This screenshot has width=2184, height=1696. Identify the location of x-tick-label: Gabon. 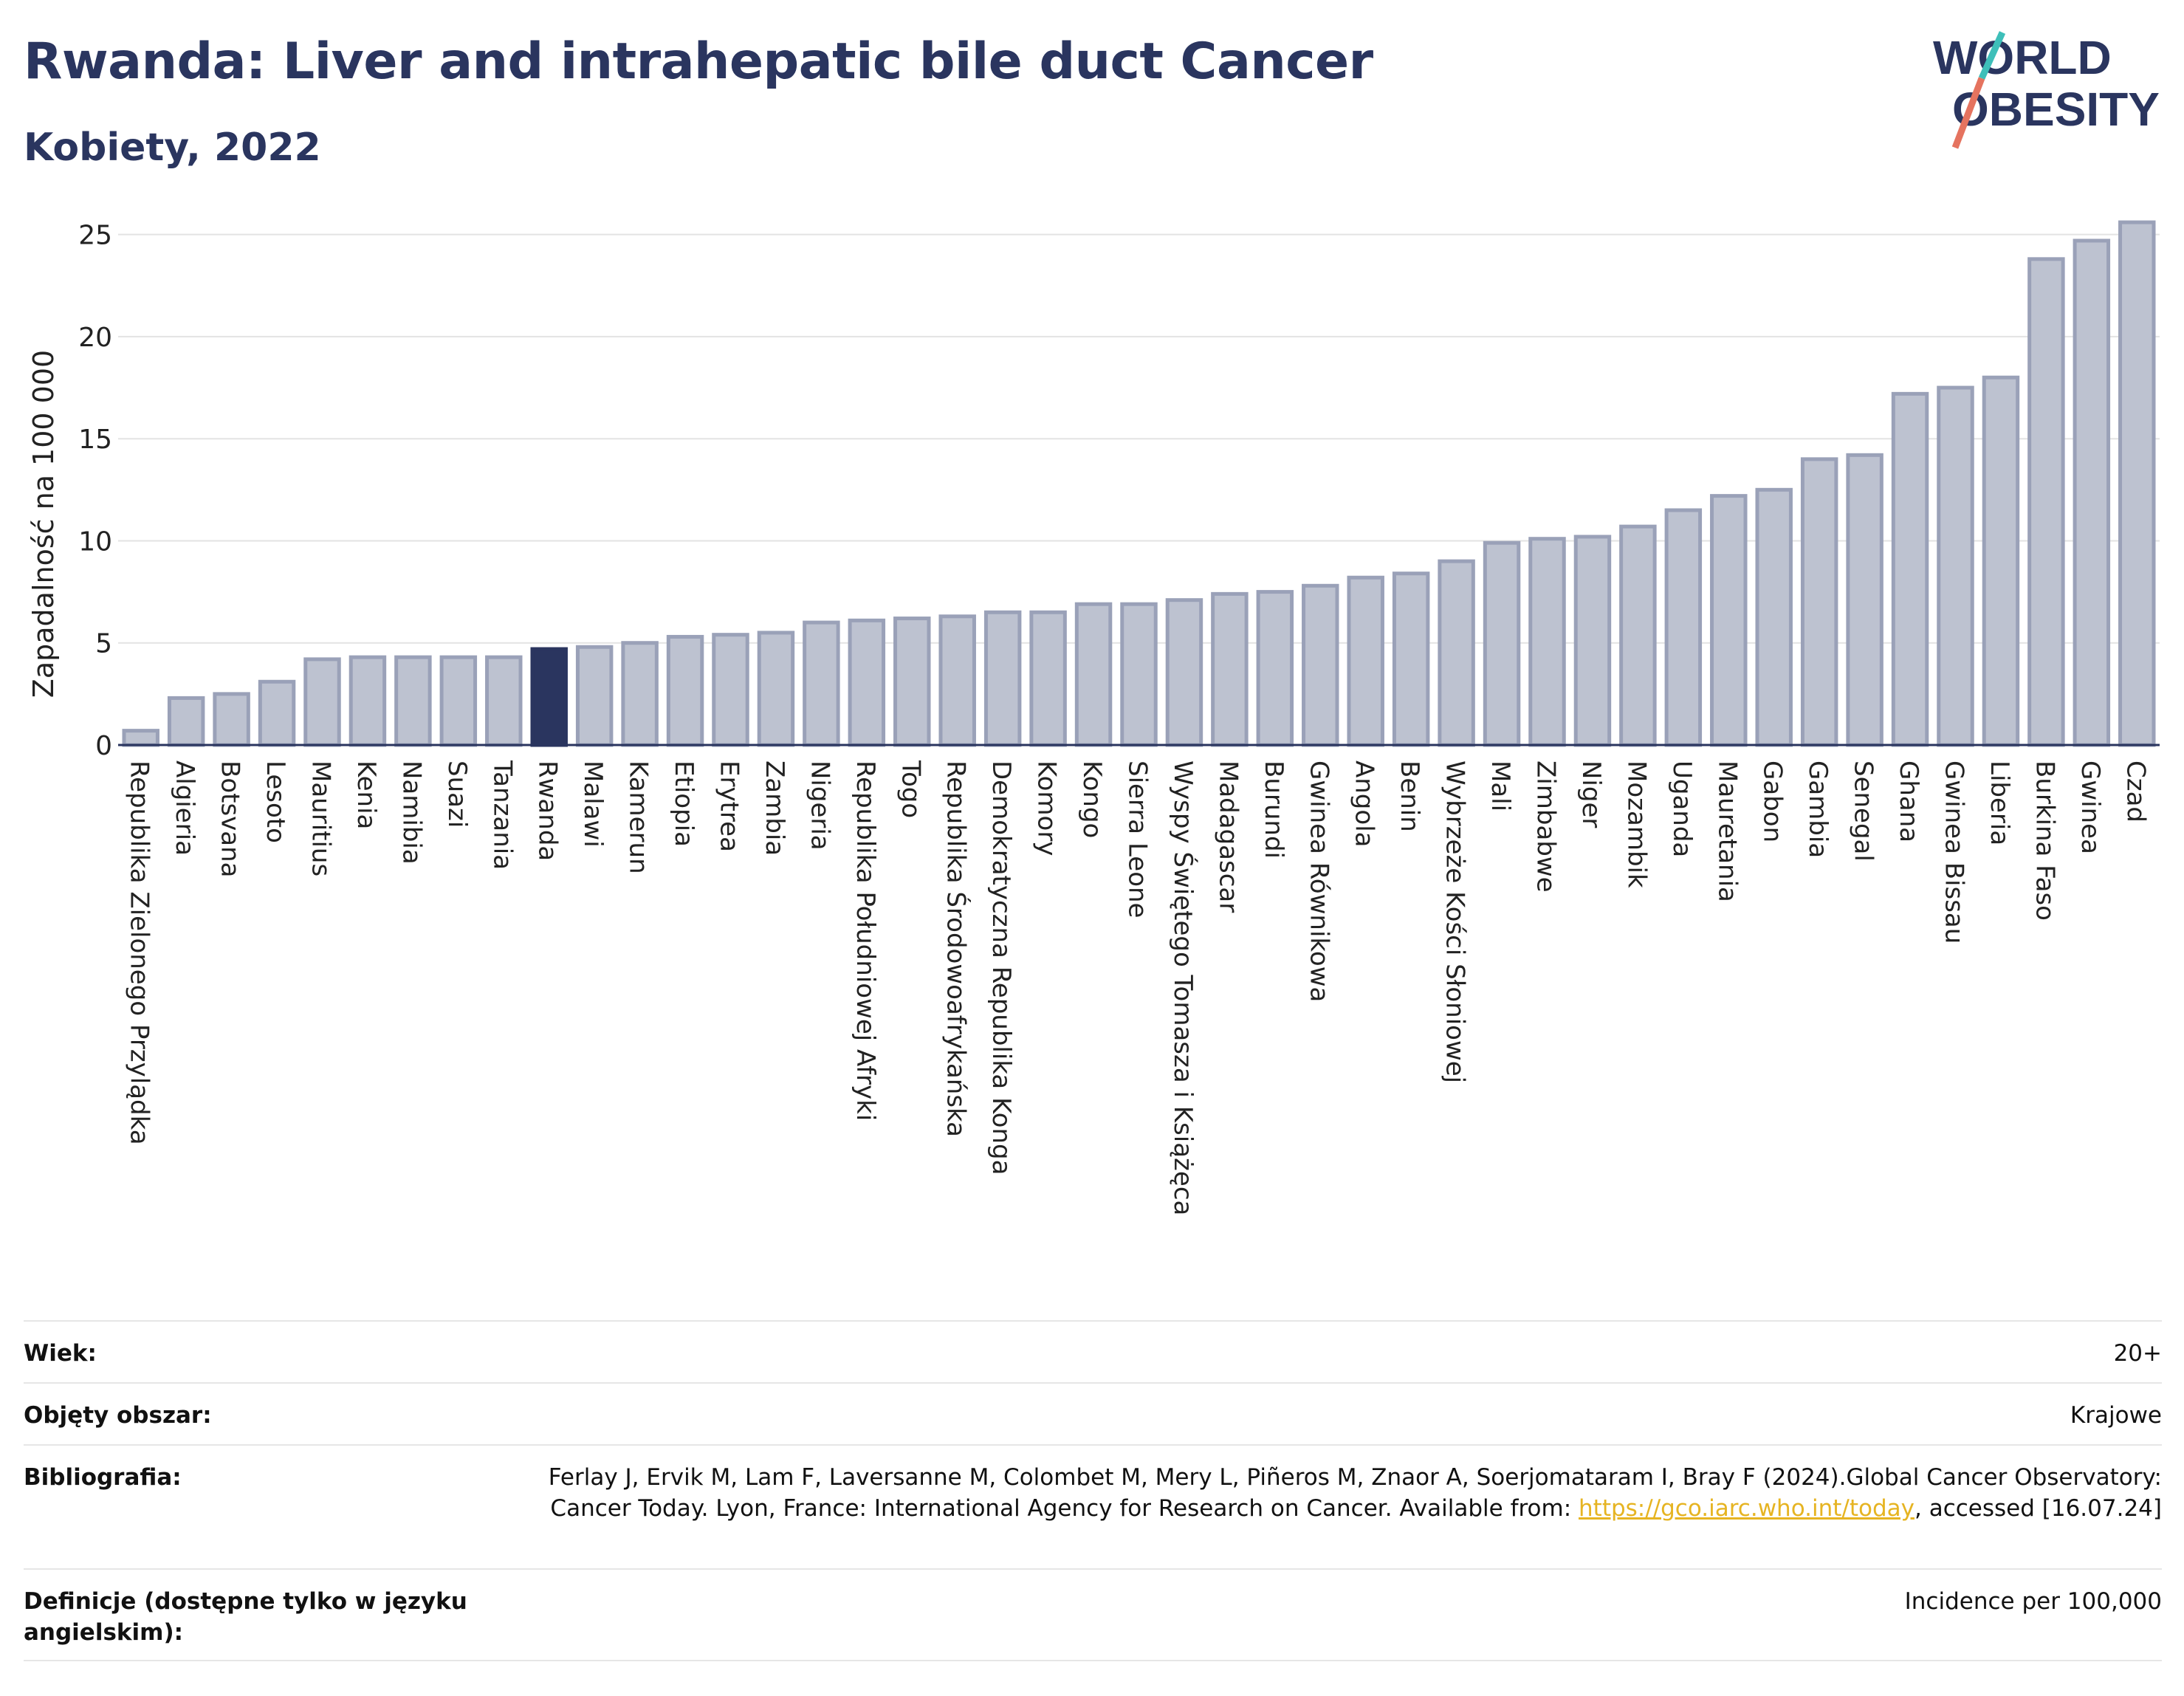
(1773, 801).